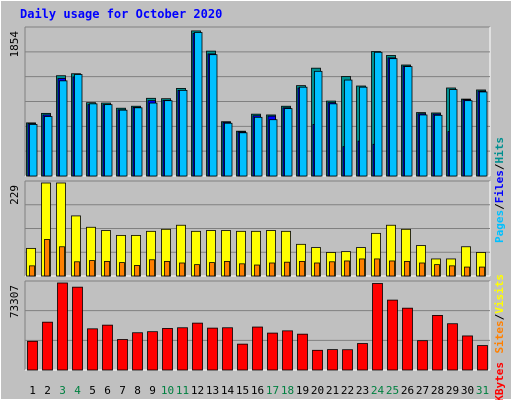 This screenshot has width=512, height=405. What do you see at coordinates (257, 390) in the screenshot?
I see `x-tick-label: 16` at bounding box center [257, 390].